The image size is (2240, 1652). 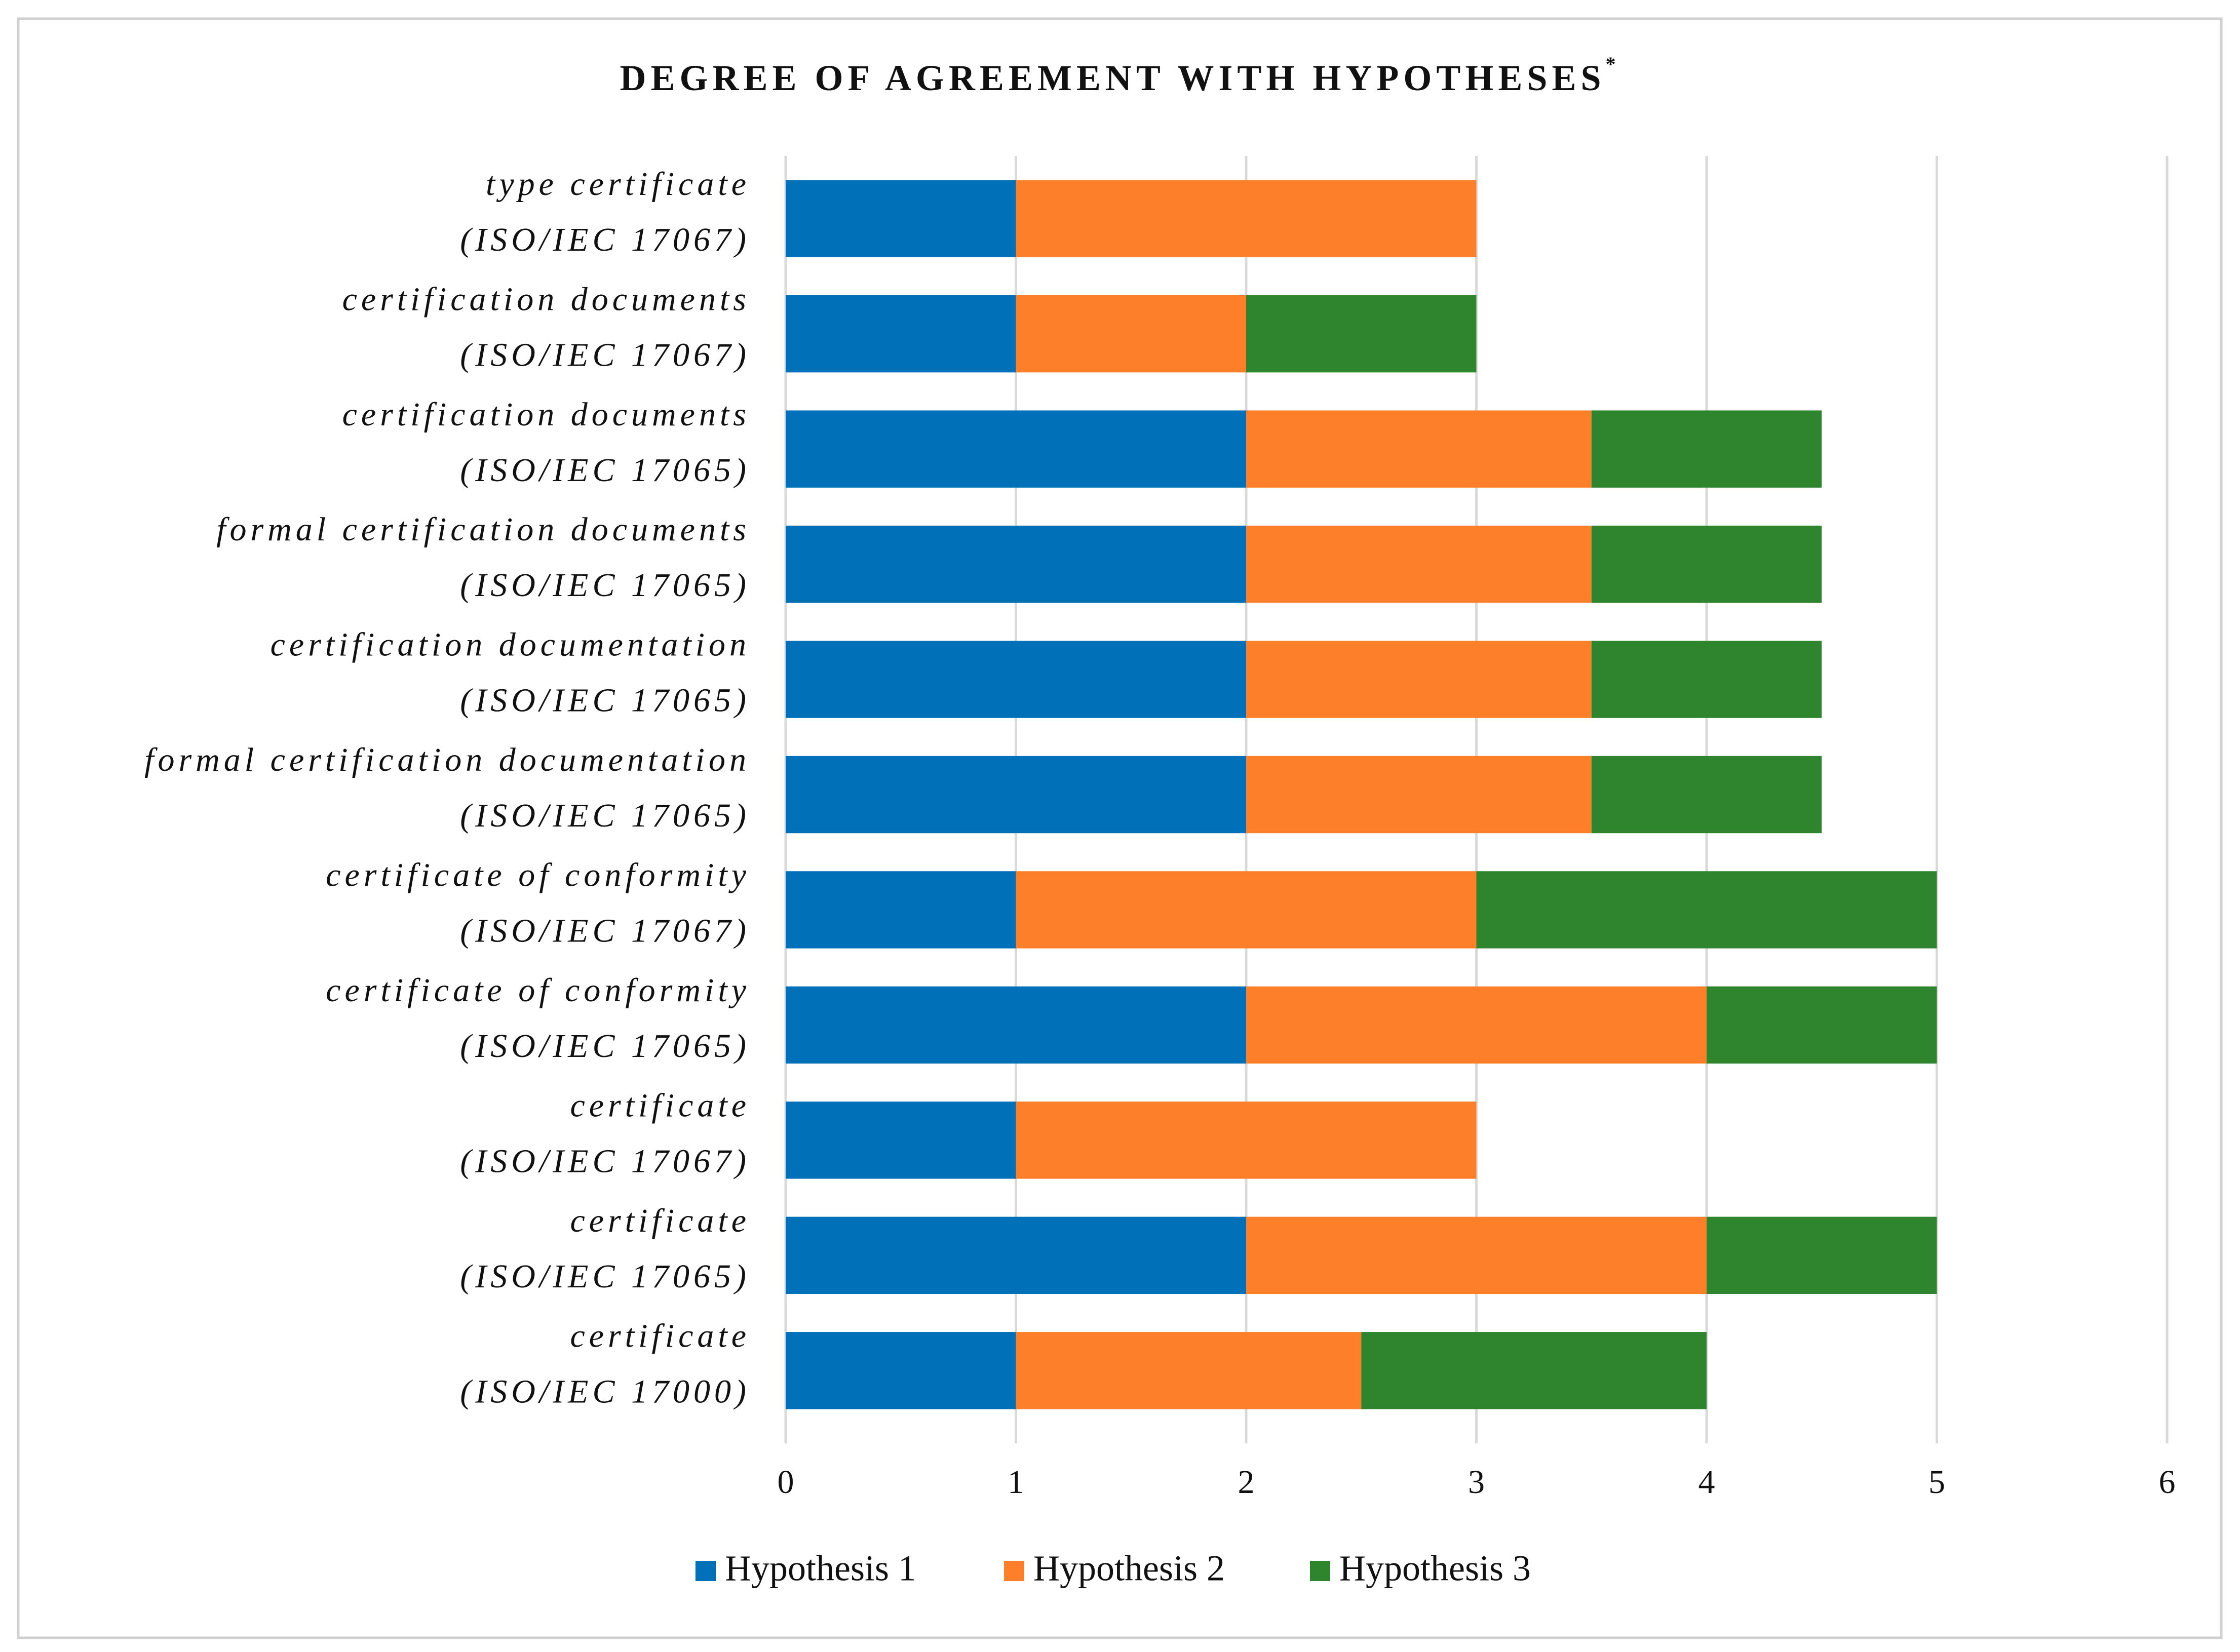 I want to click on chart-title: DEGREE OF AGREEMENT WITH HYPOTHESES*, so click(x=1120, y=75).